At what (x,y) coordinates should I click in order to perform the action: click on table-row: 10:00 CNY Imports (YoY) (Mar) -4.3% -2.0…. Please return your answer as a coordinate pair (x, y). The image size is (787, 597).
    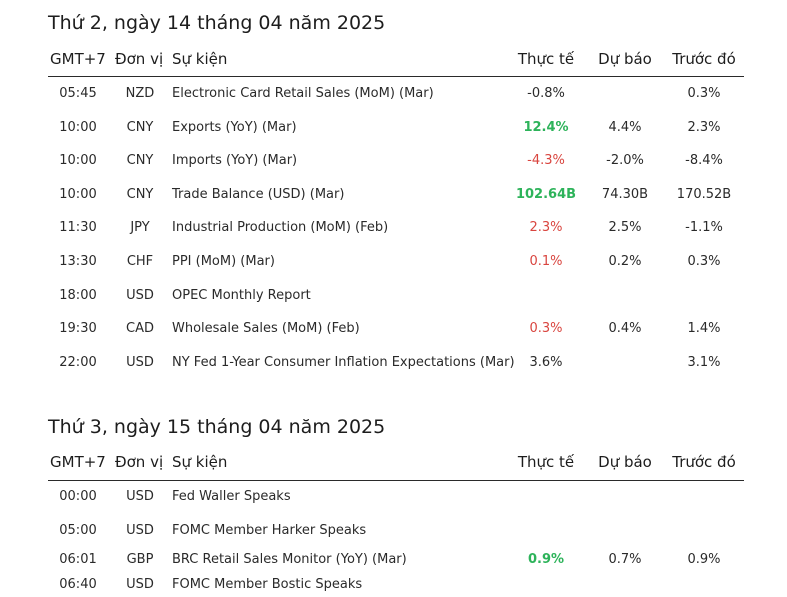
    Looking at the image, I should click on (393, 163).